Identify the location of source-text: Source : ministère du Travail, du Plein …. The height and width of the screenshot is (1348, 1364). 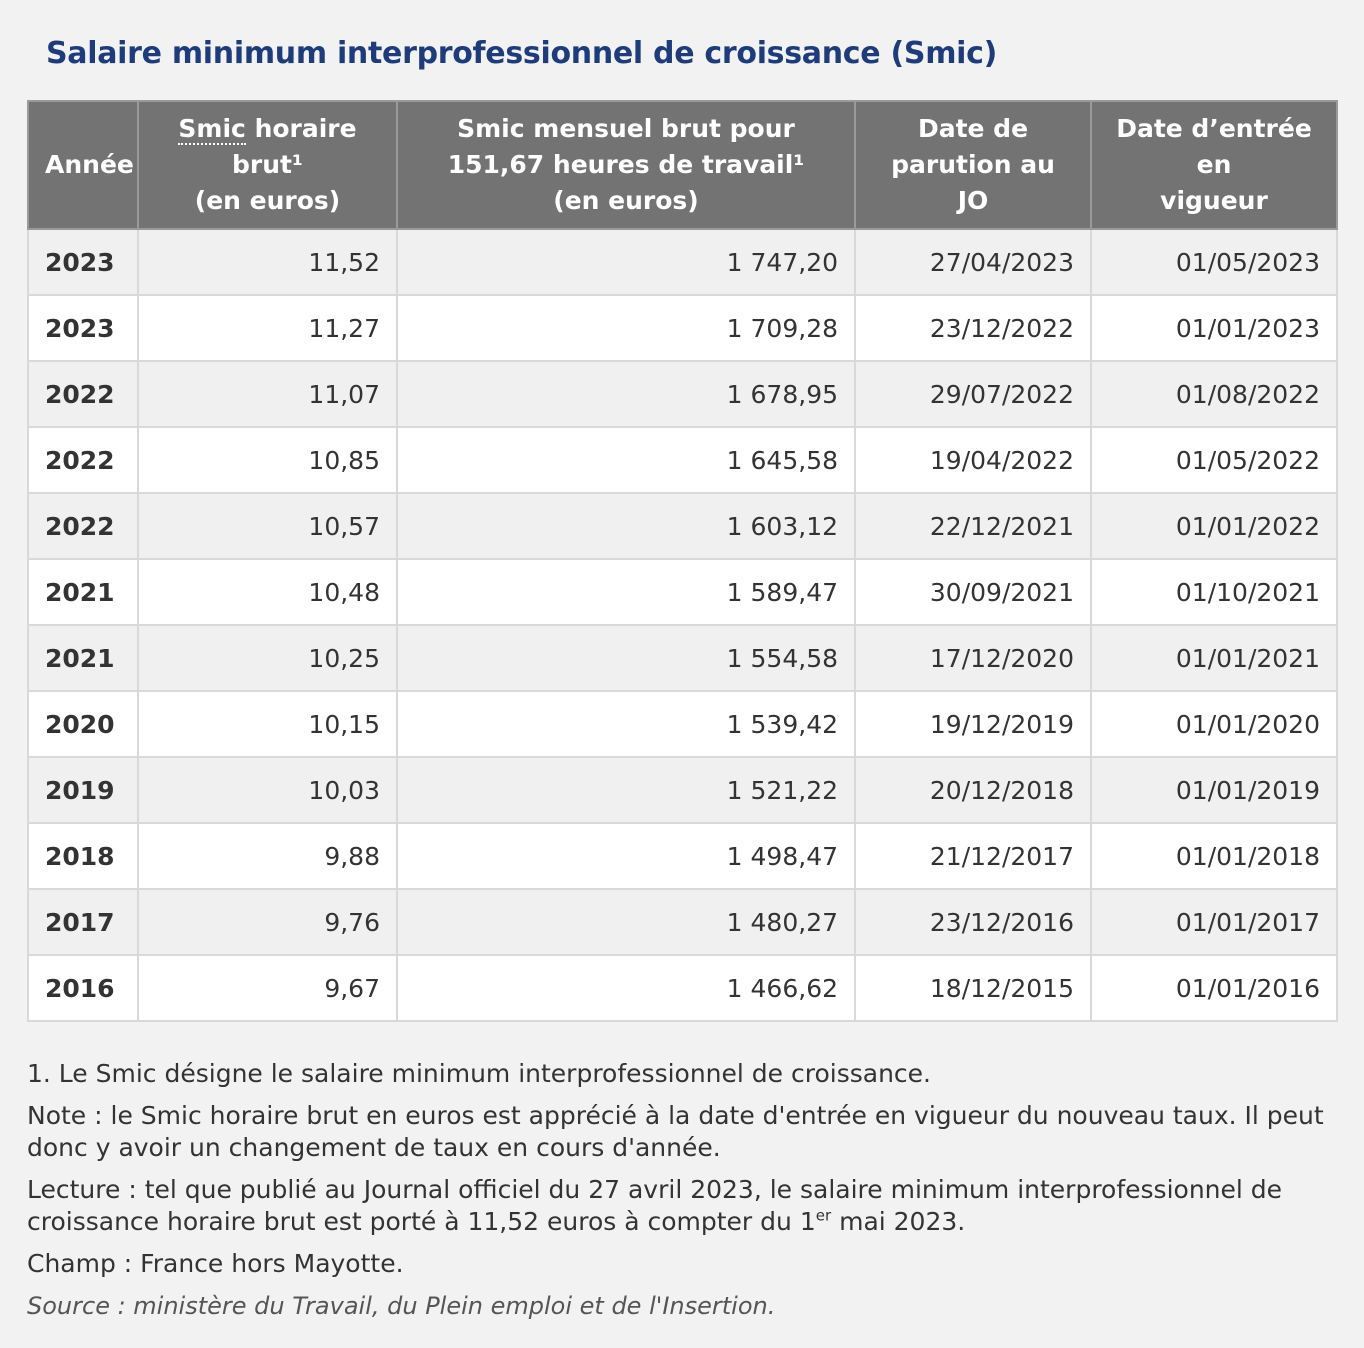
(401, 1306).